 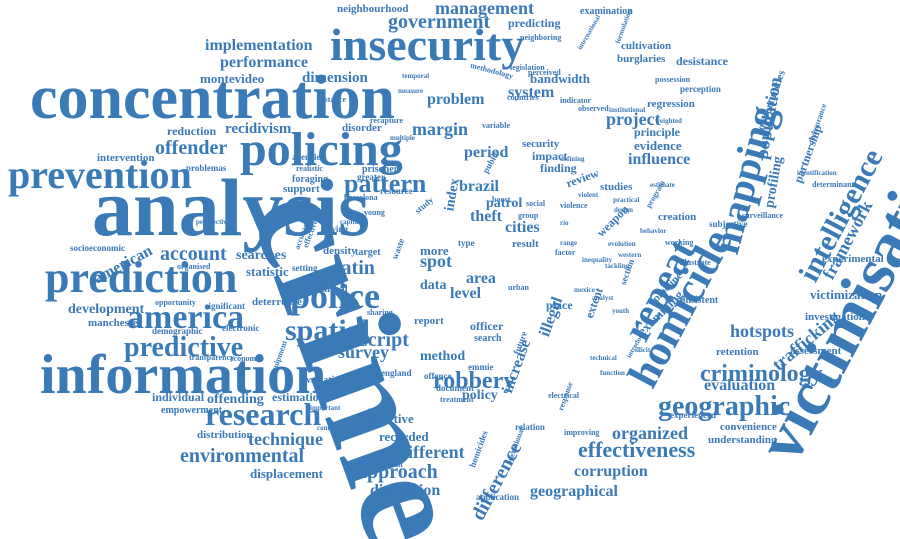 I want to click on word-geographic: geographic, so click(x=724, y=406).